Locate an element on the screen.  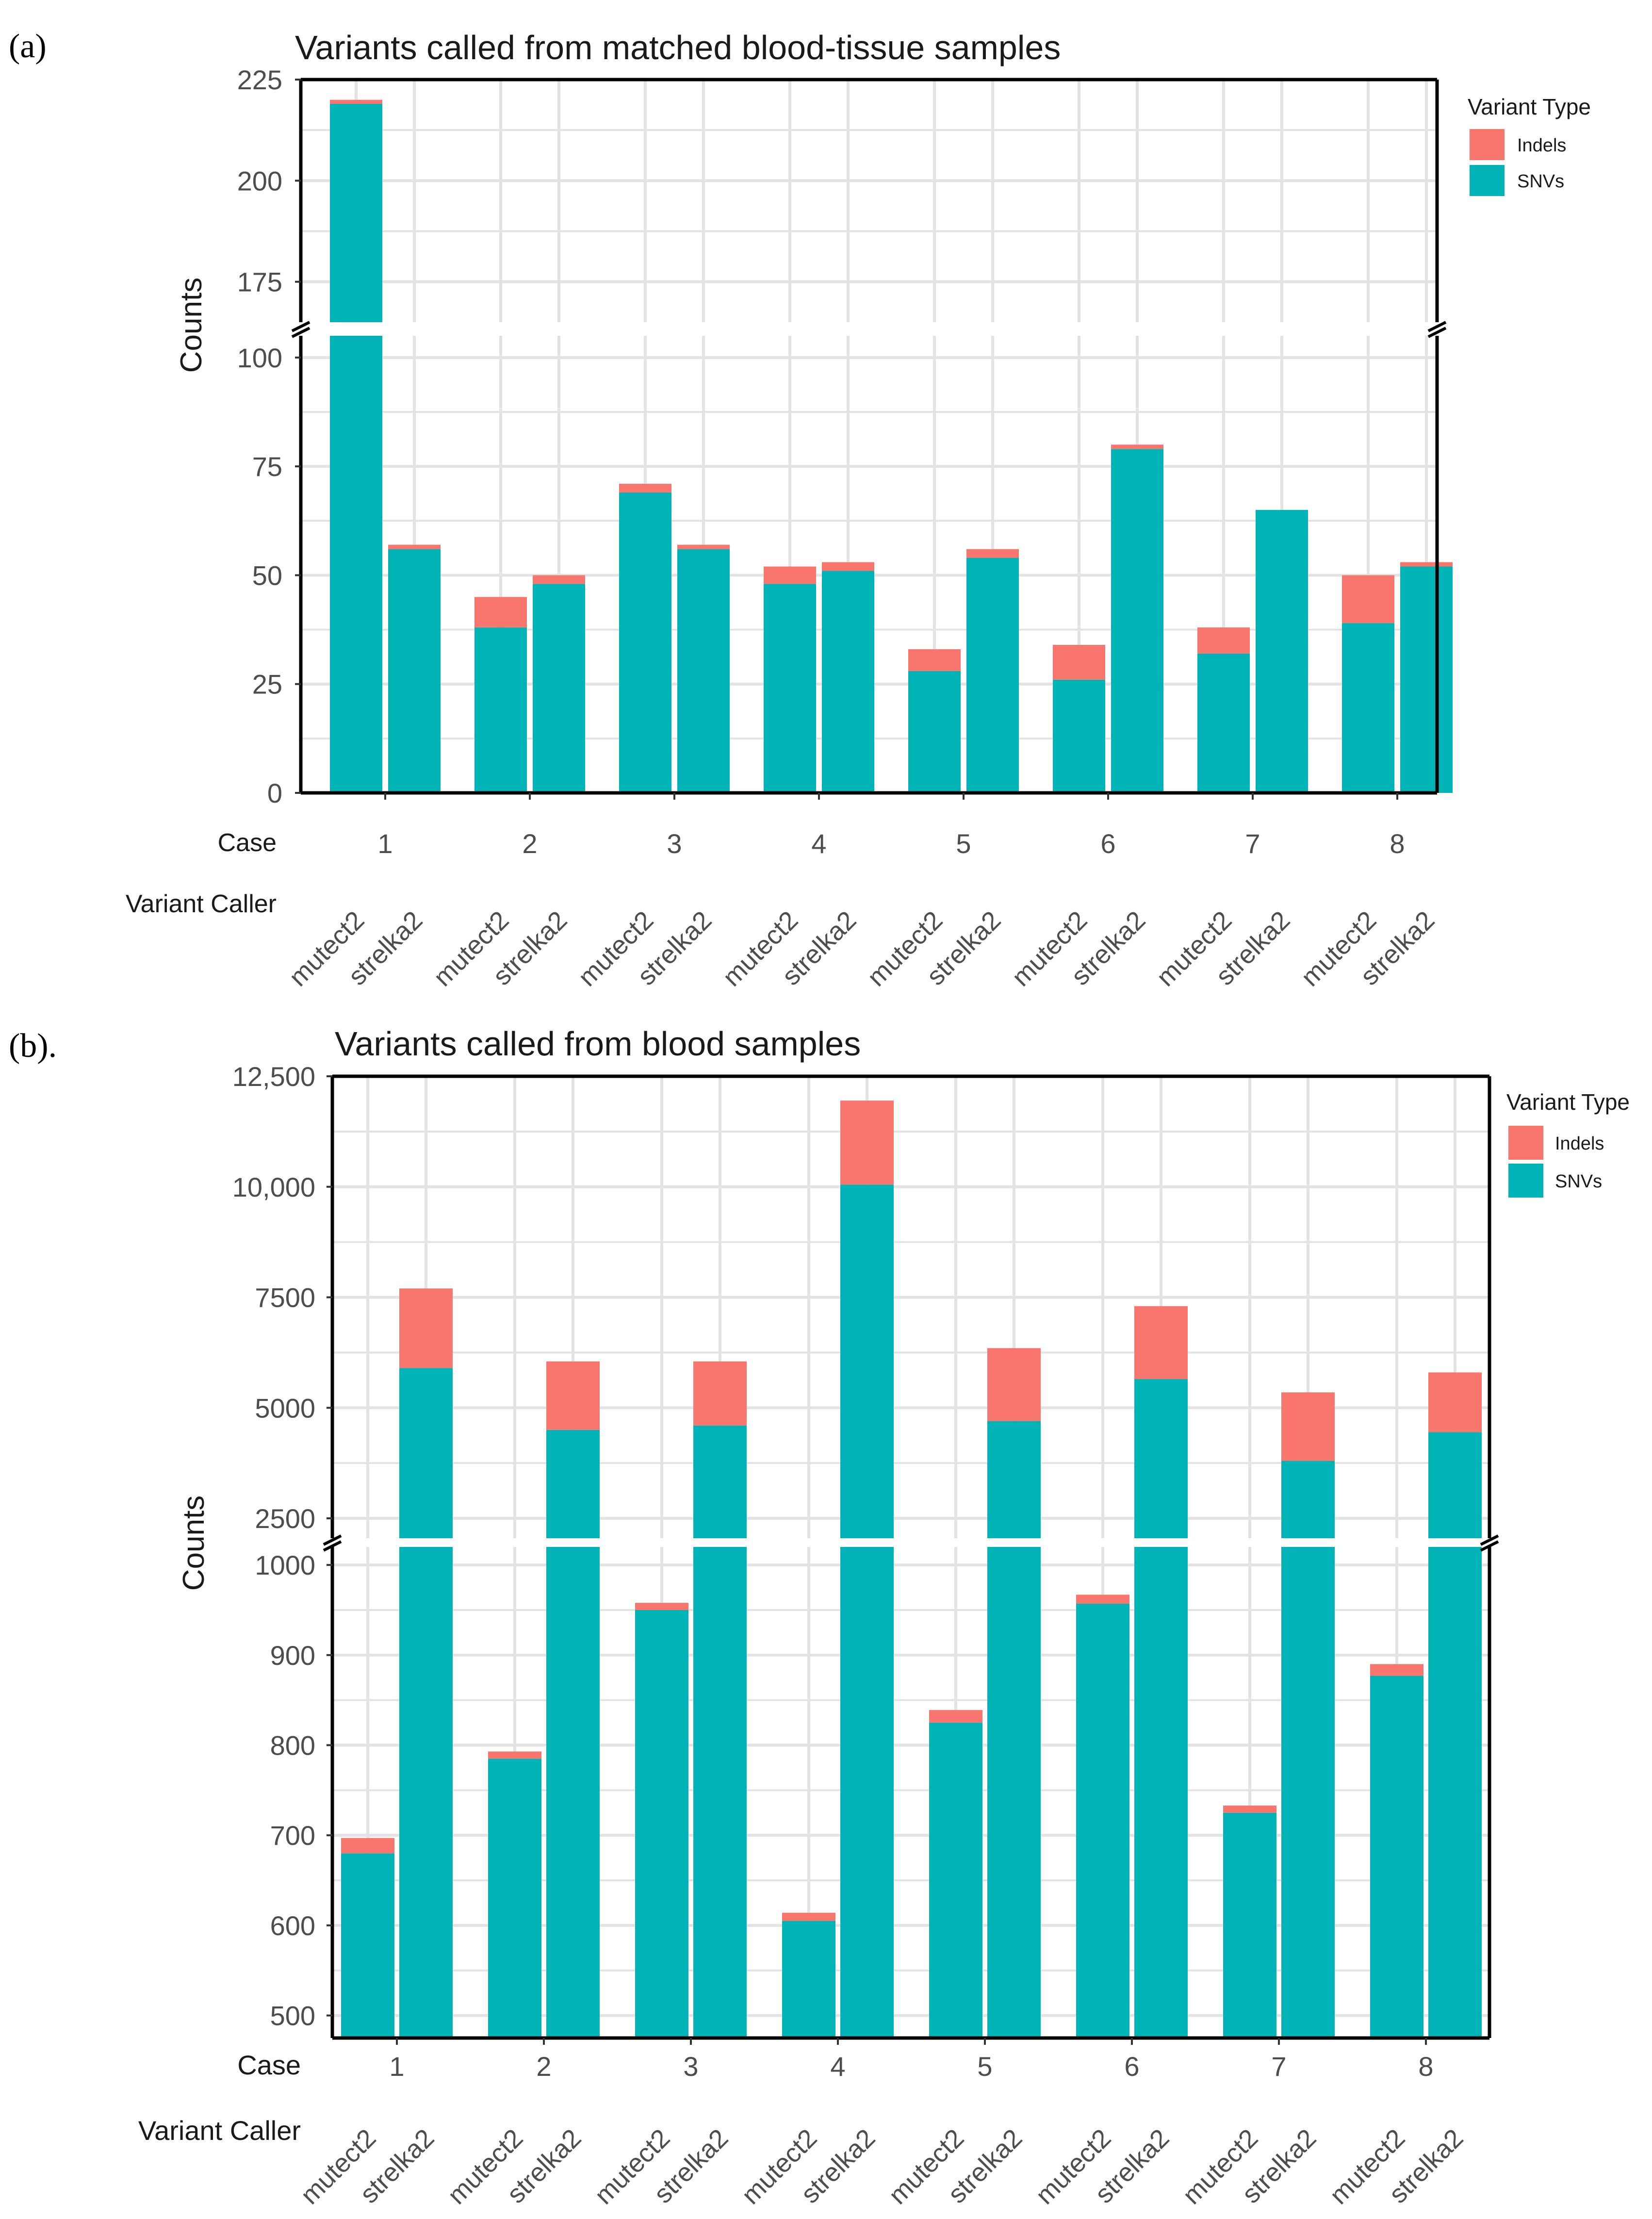
y-tick-label: 25 is located at coordinates (267, 684).